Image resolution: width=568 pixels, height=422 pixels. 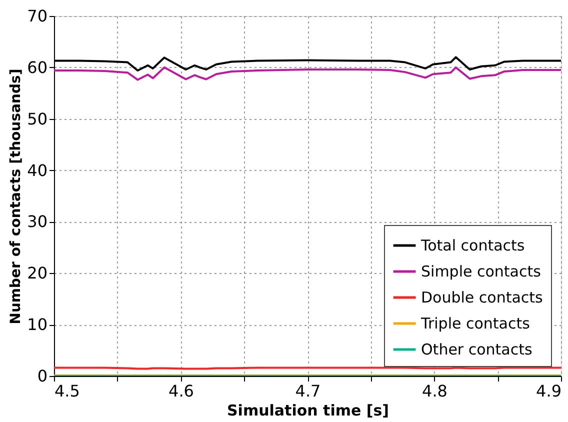 I want to click on legend-label: Other contacts, so click(x=476, y=349).